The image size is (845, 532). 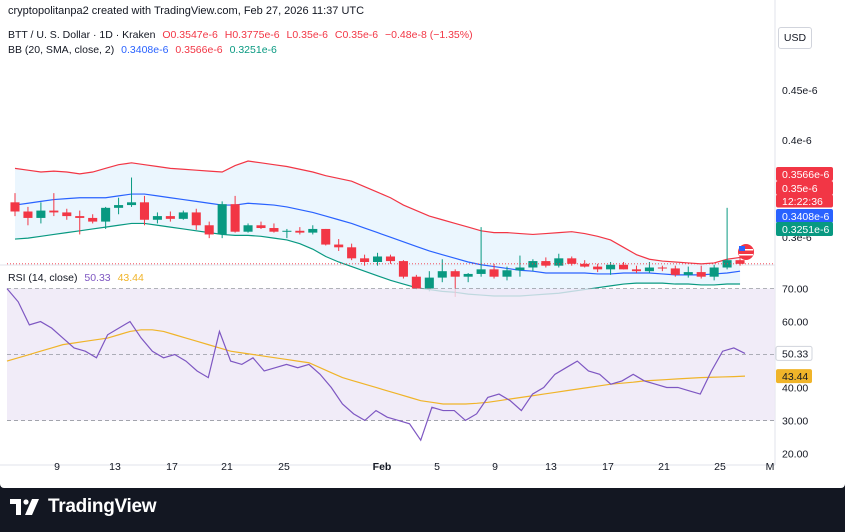 I want to click on price-axis-tick: 0.4e-6, so click(x=797, y=141).